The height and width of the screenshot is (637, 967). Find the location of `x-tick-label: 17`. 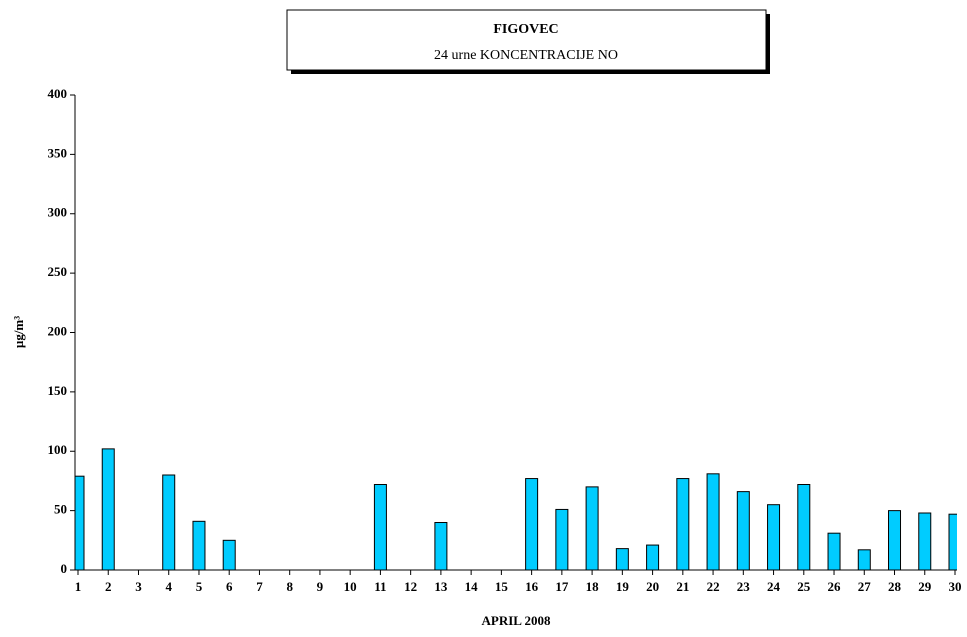

x-tick-label: 17 is located at coordinates (562, 586).